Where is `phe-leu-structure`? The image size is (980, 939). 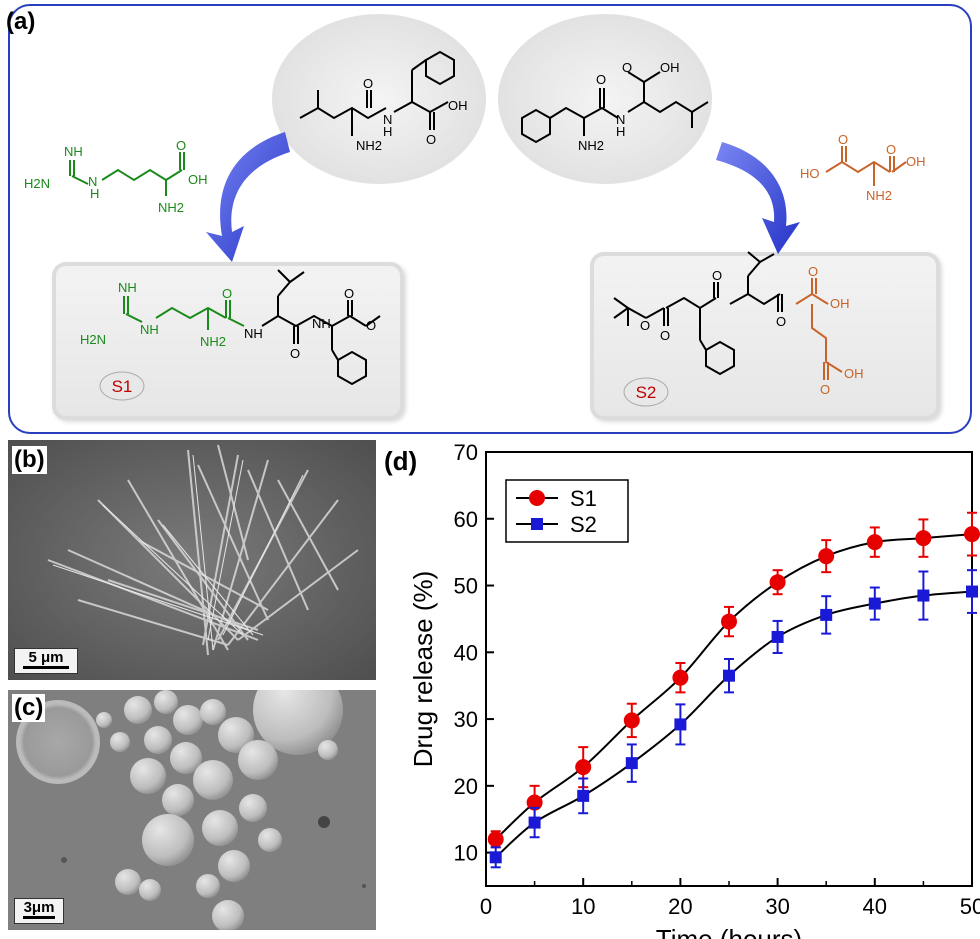
phe-leu-structure is located at coordinates (615, 107).